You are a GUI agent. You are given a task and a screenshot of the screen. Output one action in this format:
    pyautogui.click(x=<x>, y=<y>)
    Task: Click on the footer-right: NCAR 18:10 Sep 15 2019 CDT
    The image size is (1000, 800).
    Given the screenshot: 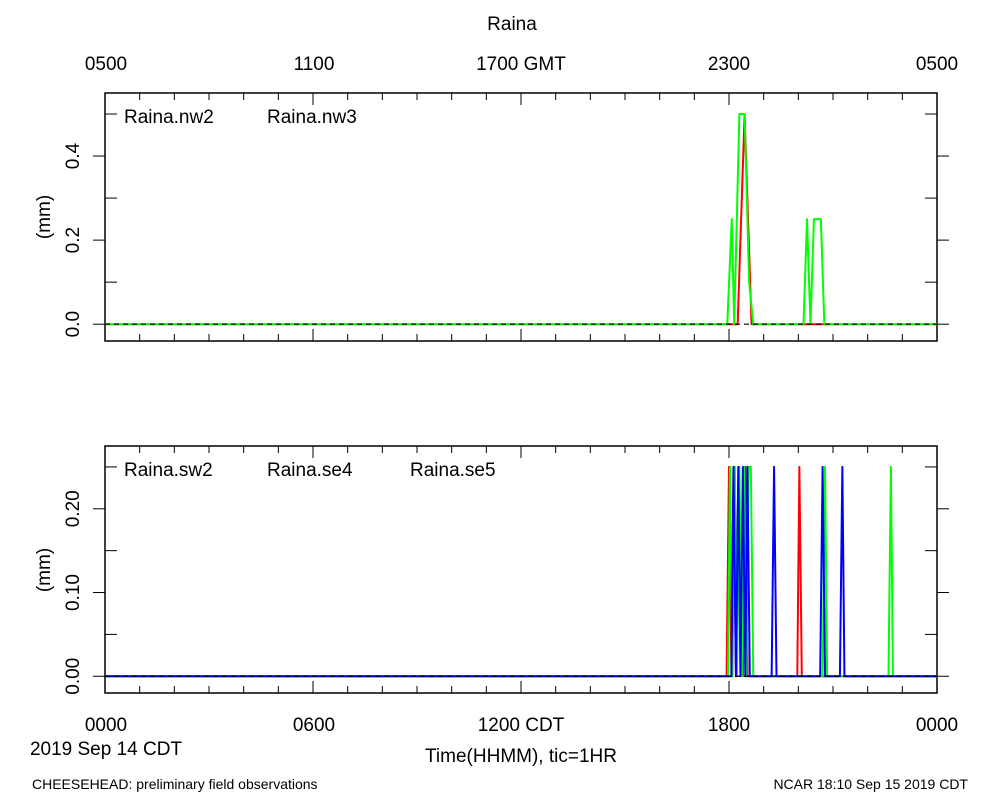 What is the action you would take?
    pyautogui.click(x=870, y=784)
    